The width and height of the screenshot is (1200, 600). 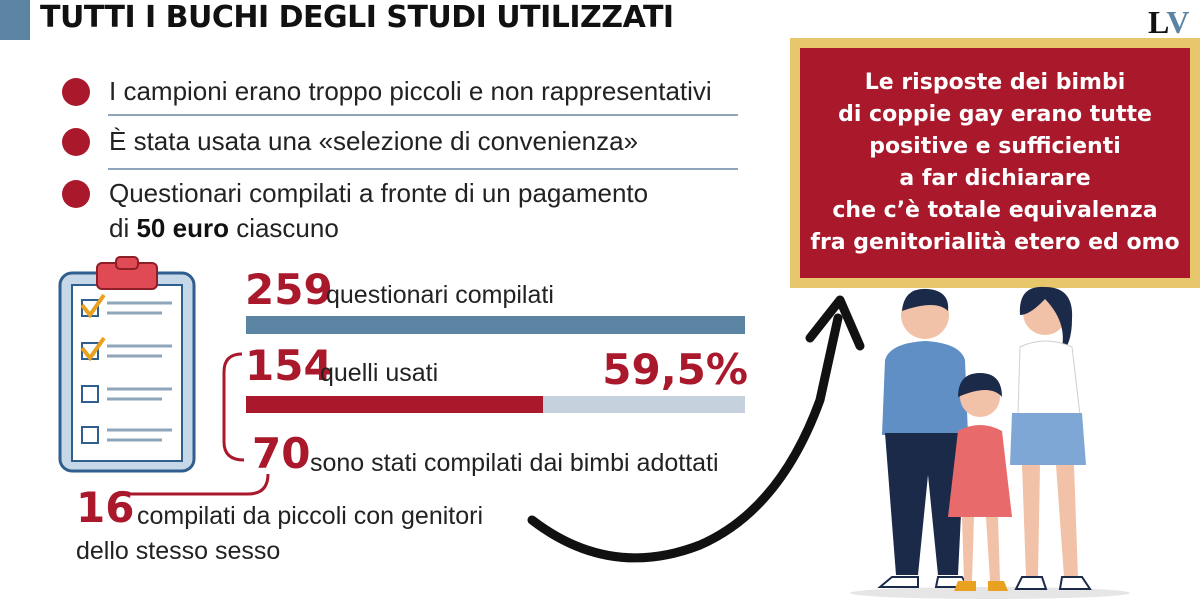 What do you see at coordinates (394, 404) in the screenshot?
I see `used-bar-fill` at bounding box center [394, 404].